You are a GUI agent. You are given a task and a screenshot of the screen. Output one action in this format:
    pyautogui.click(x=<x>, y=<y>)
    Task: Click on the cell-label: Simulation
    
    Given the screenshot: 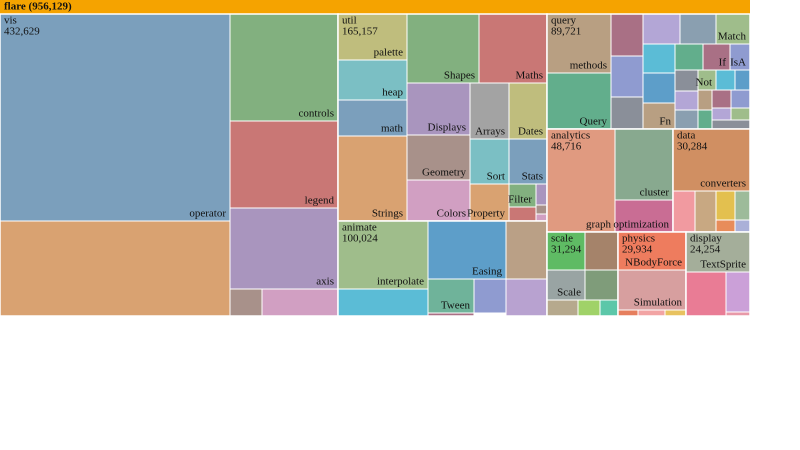 What is the action you would take?
    pyautogui.click(x=658, y=303)
    